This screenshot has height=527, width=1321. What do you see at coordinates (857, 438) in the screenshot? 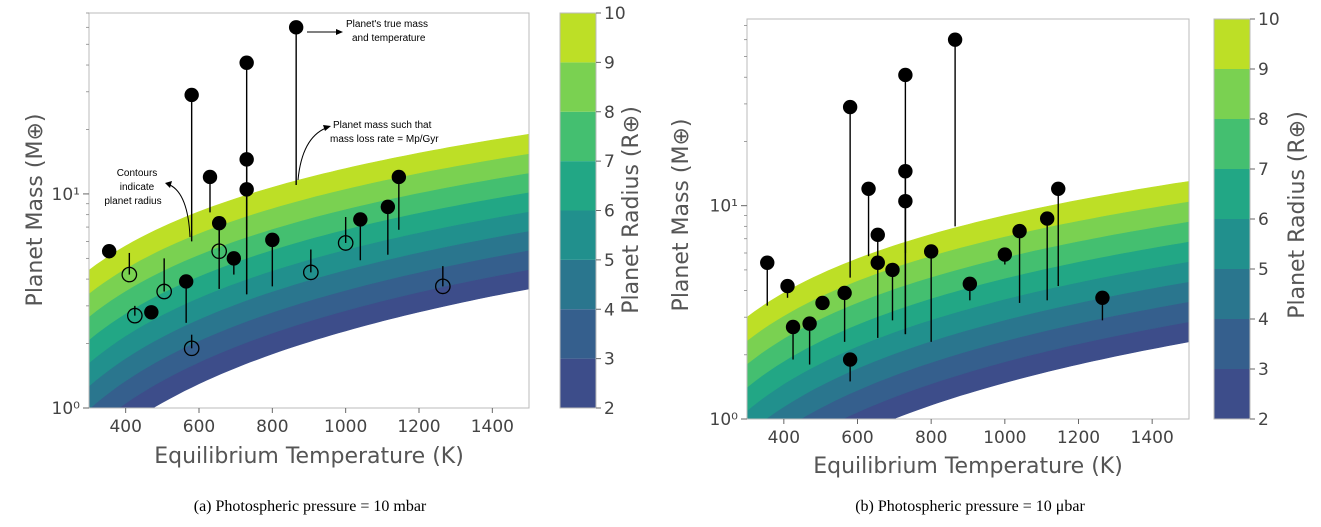
I see `x-tick-label: 600` at bounding box center [857, 438].